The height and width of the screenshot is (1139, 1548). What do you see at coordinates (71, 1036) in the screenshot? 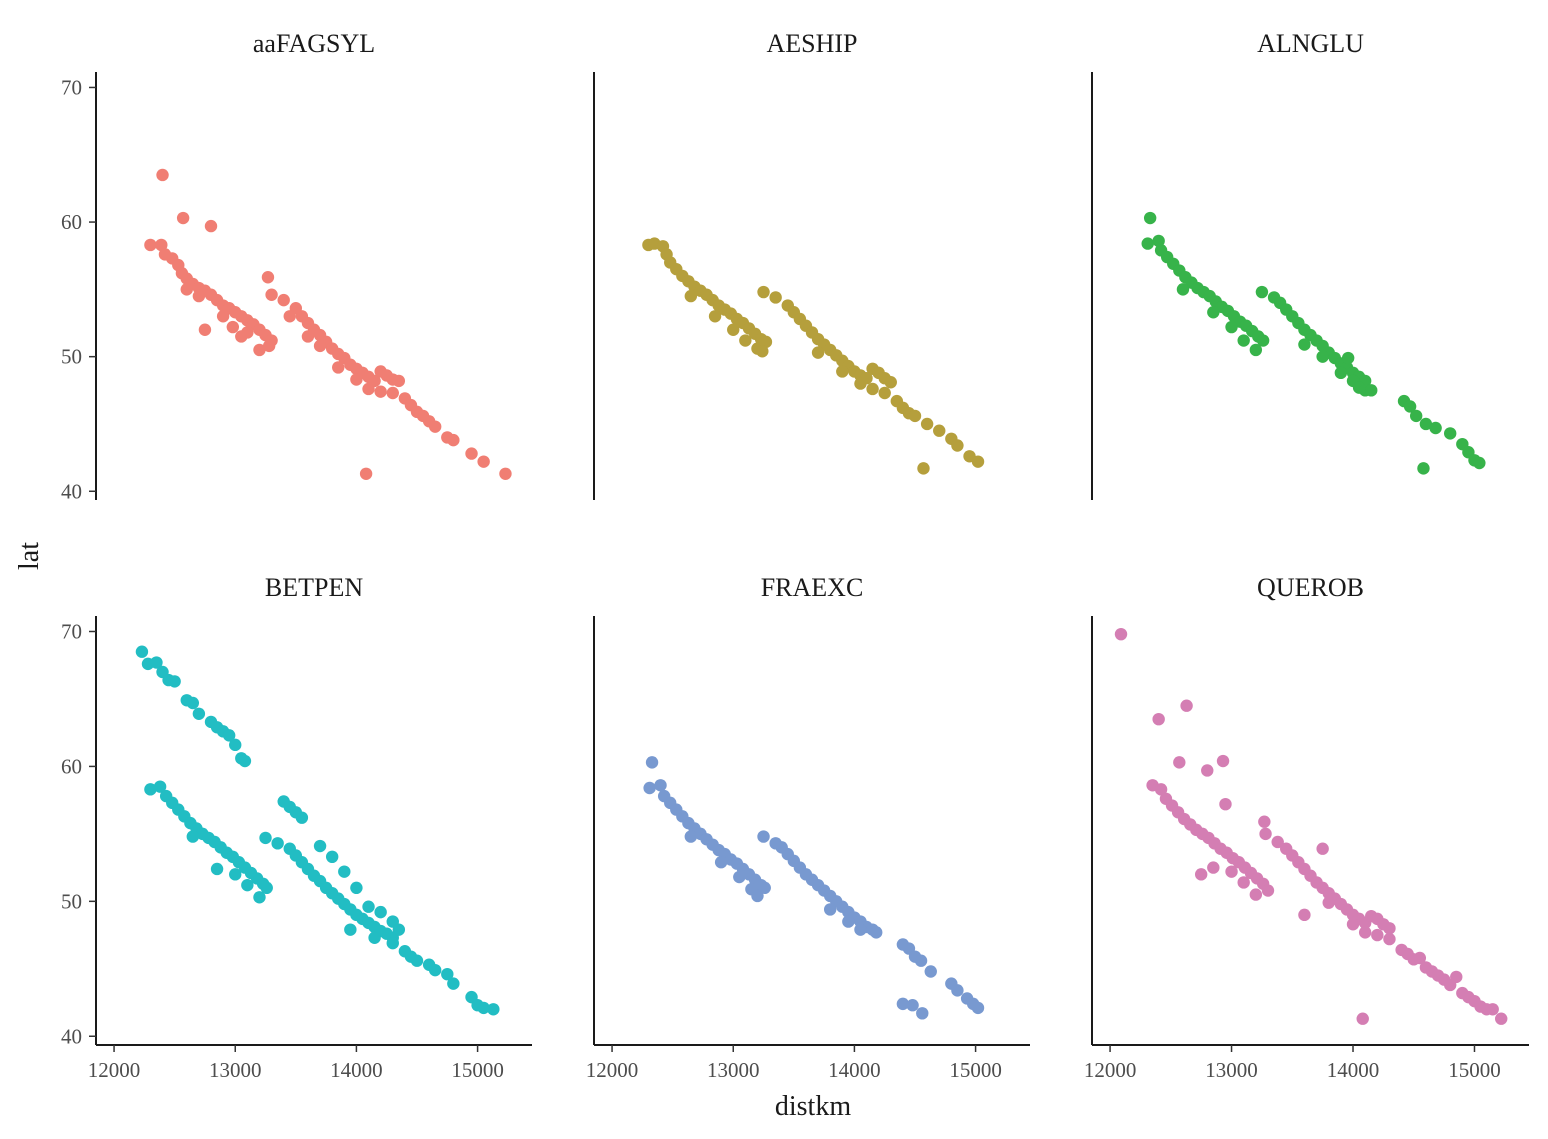
I see `y-tick-label: 40` at bounding box center [71, 1036].